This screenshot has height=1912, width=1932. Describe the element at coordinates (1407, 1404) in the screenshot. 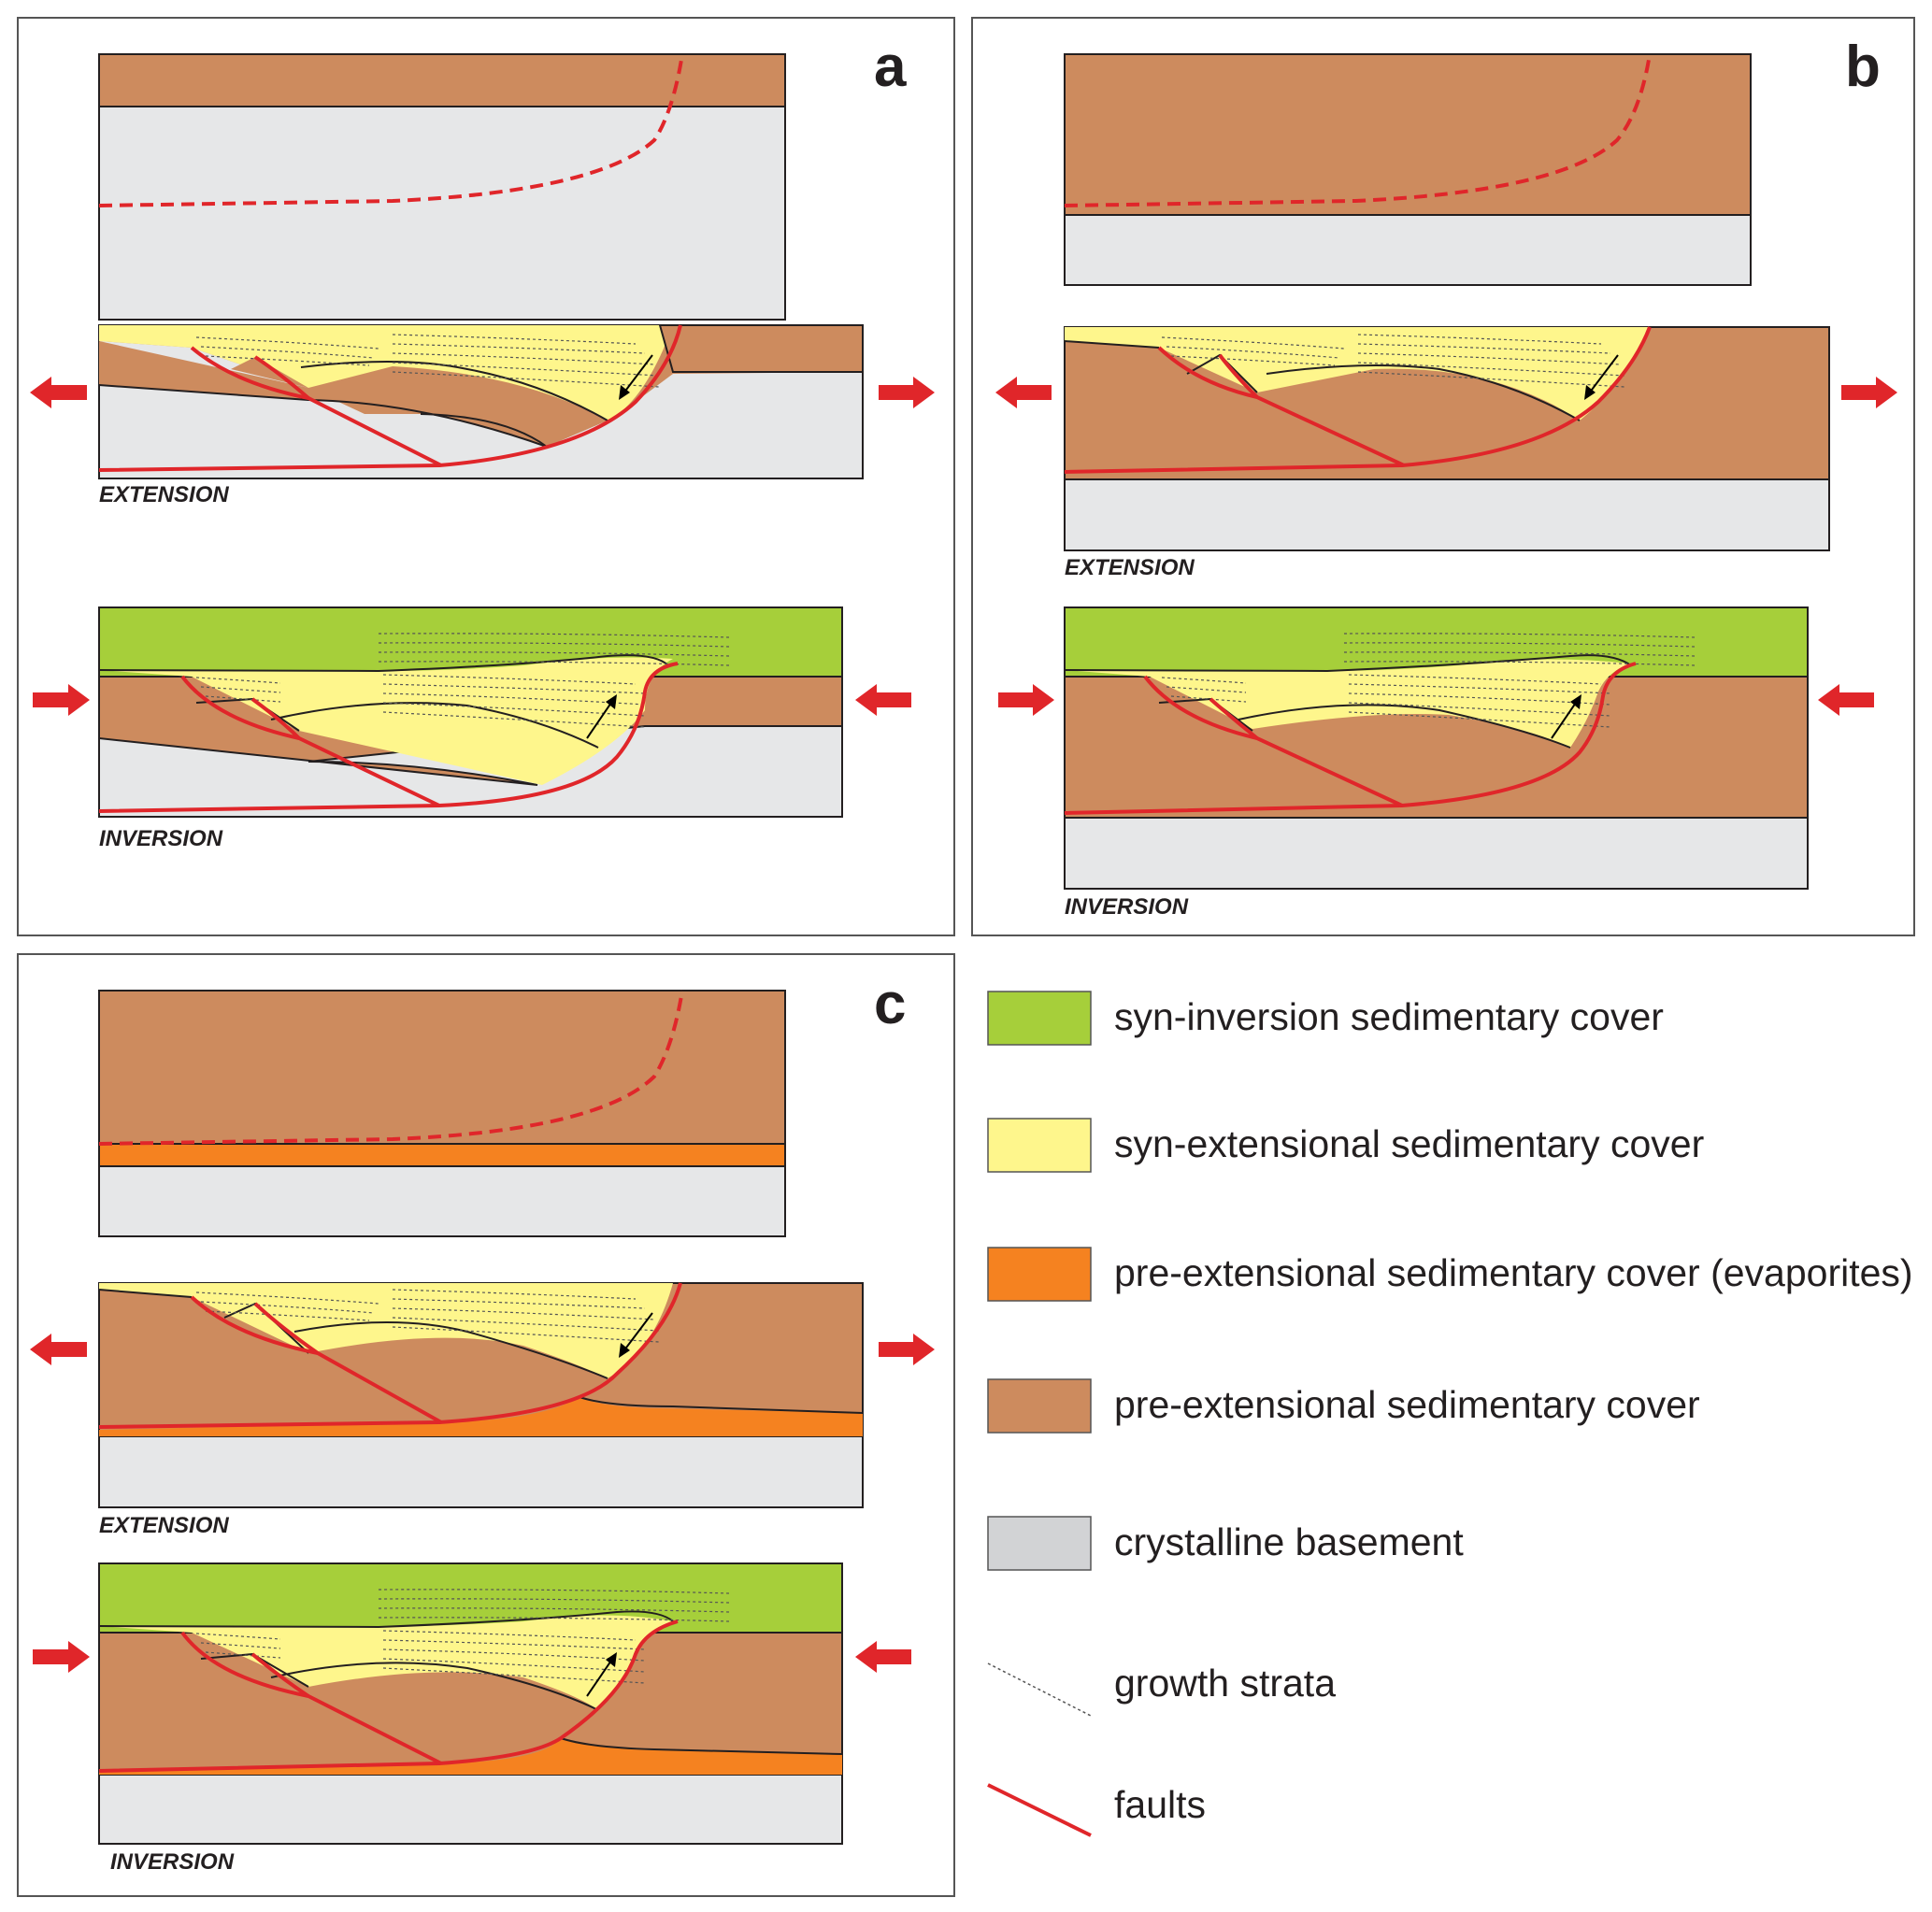

I see `legend-label: pre-extensional sedimentary cover` at that location.